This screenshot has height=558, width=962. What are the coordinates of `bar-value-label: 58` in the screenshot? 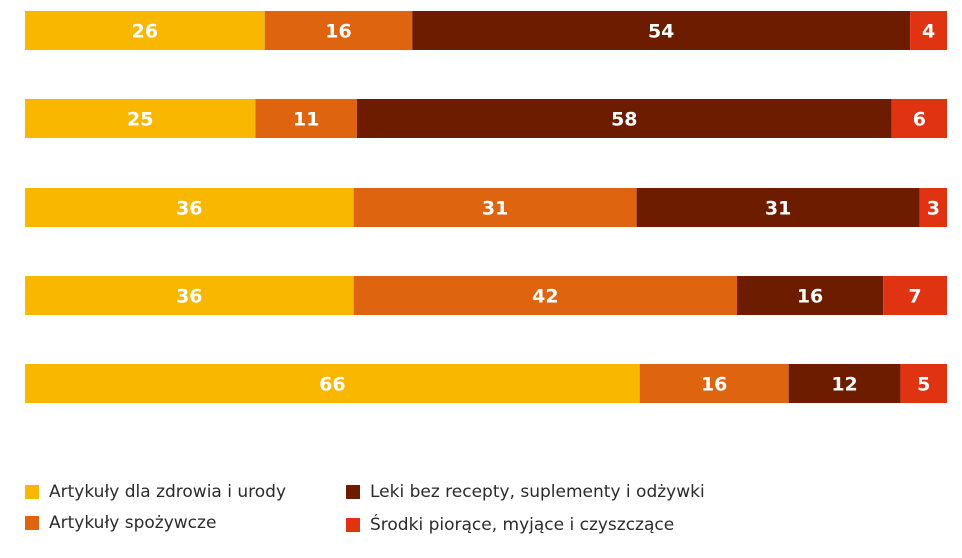 It's located at (624, 120).